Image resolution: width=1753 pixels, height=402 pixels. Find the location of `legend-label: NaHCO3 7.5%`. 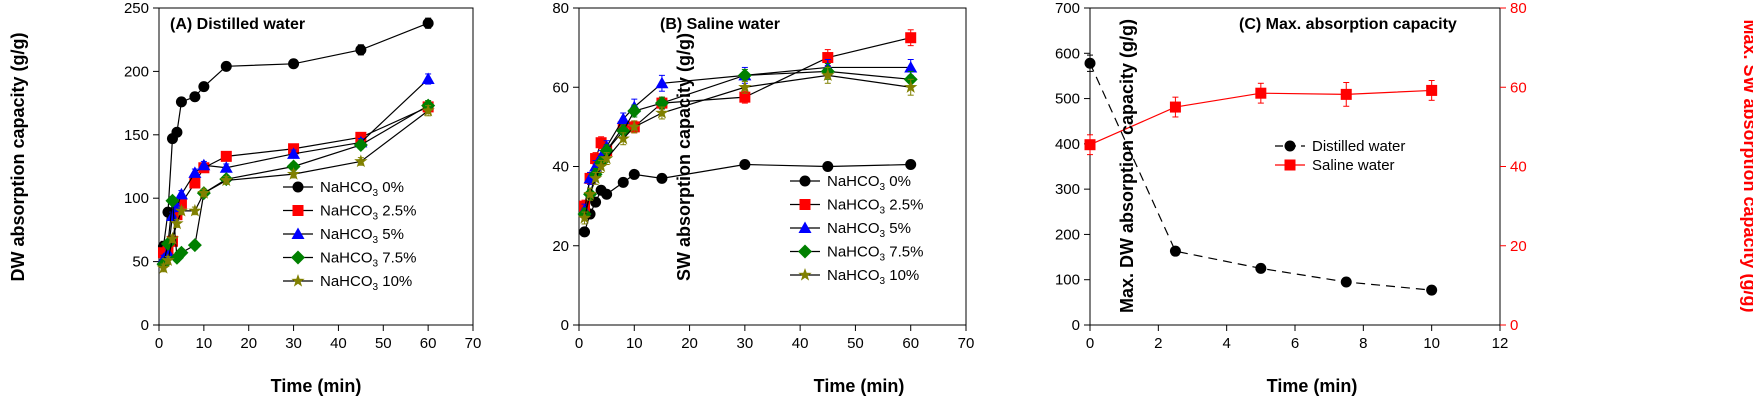

legend-label: NaHCO3 7.5% is located at coordinates (875, 254).